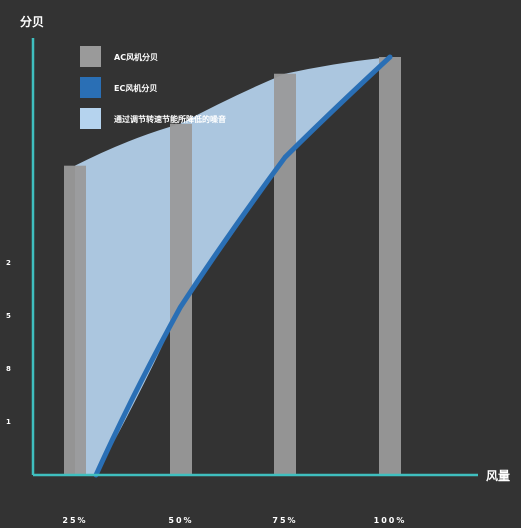  What do you see at coordinates (90, 118) in the screenshot?
I see `legend-swatch-area` at bounding box center [90, 118].